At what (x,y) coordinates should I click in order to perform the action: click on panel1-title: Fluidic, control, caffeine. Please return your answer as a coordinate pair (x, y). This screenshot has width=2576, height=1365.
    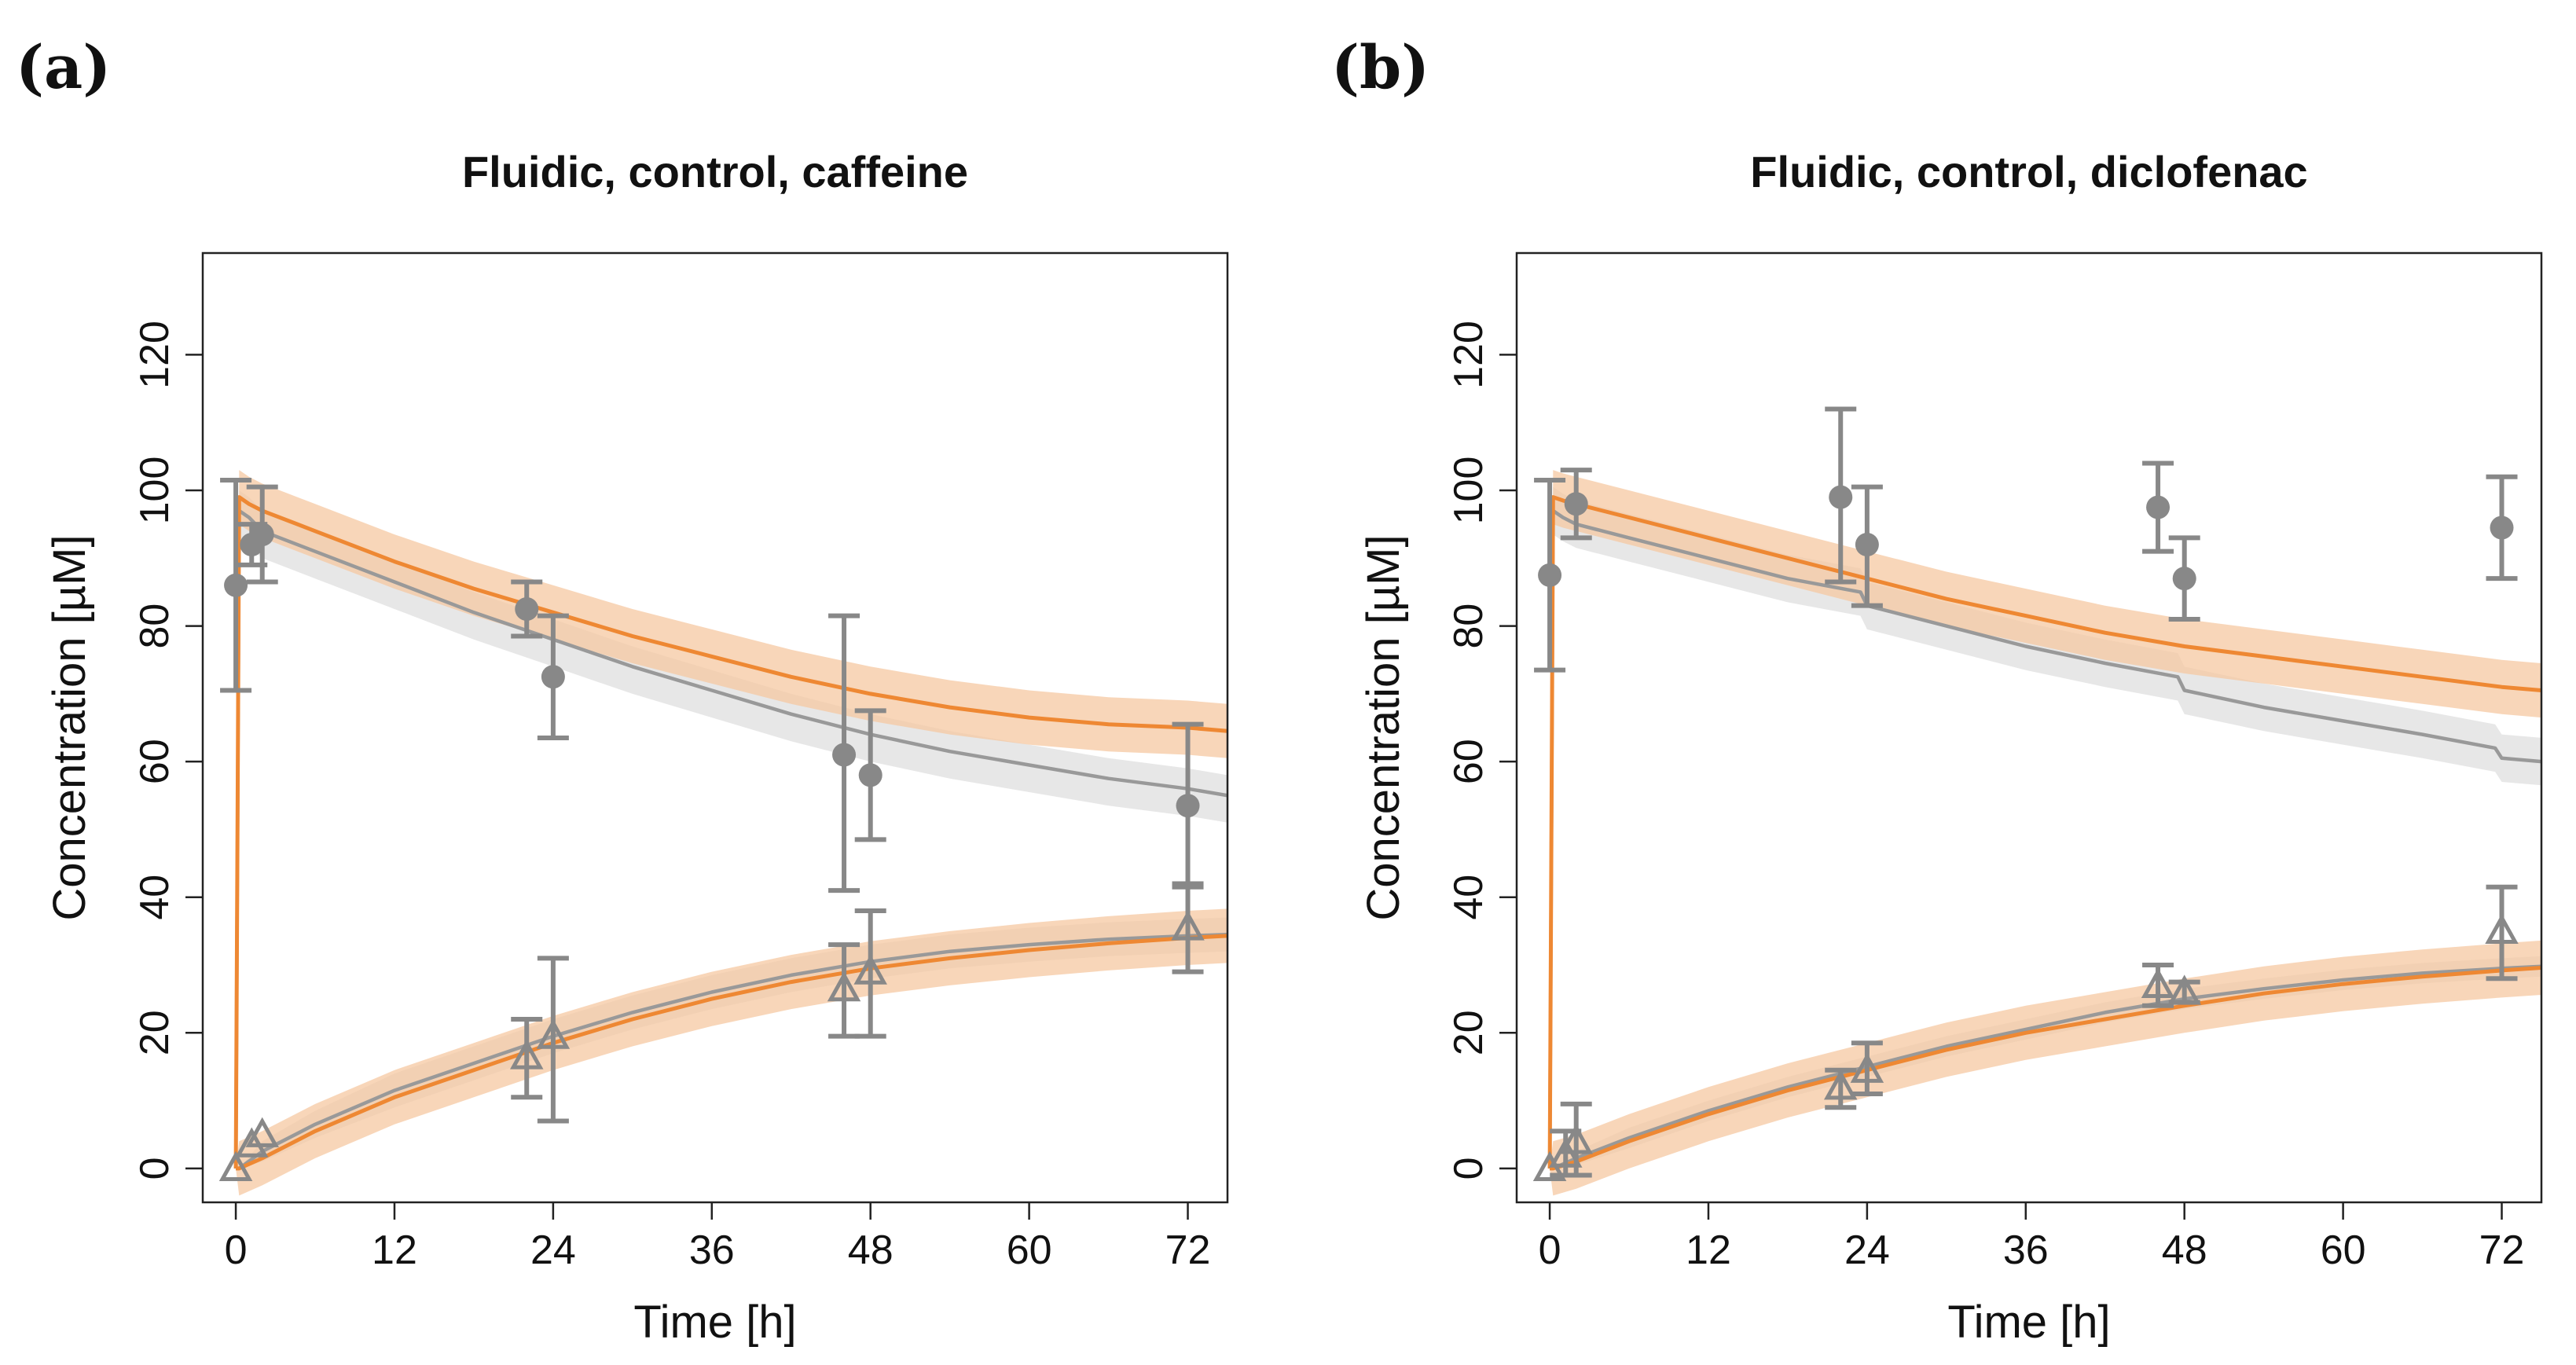
    Looking at the image, I should click on (715, 171).